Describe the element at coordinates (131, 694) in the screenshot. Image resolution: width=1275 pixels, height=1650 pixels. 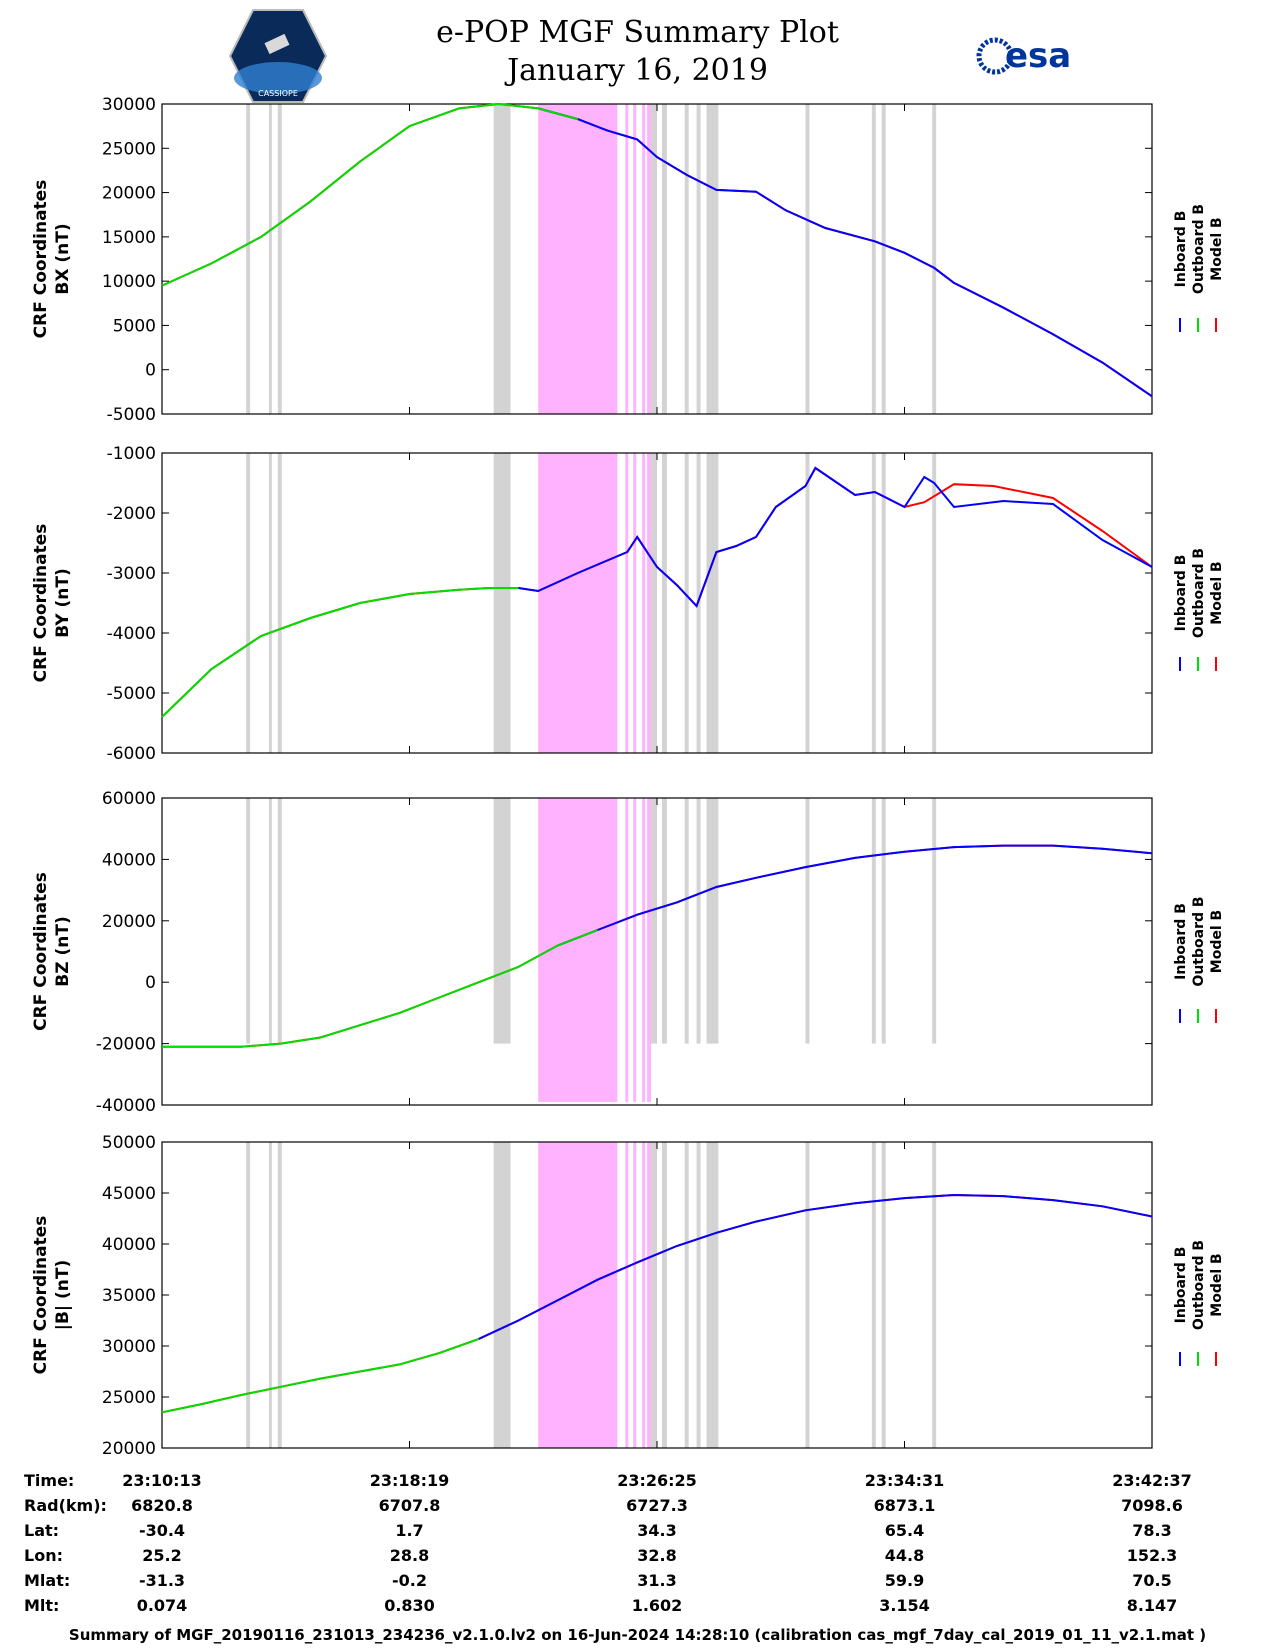
I see `y-tick-label: -5000` at that location.